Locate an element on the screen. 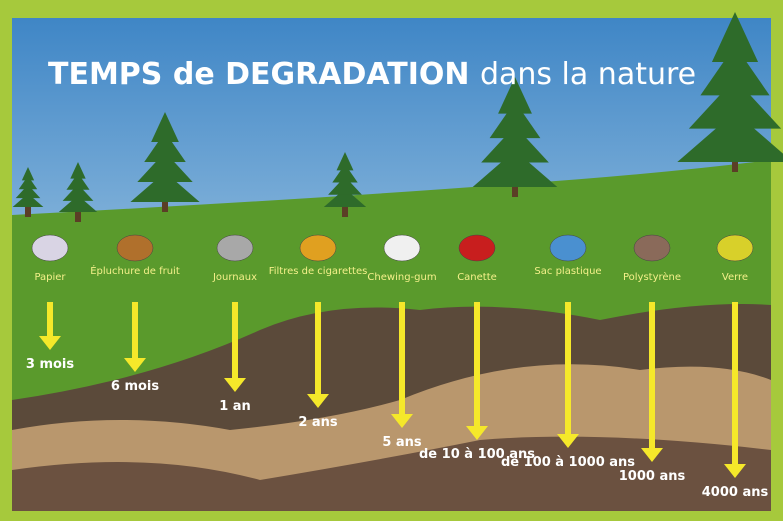  item-label: Chewing-gum is located at coordinates (401, 277).